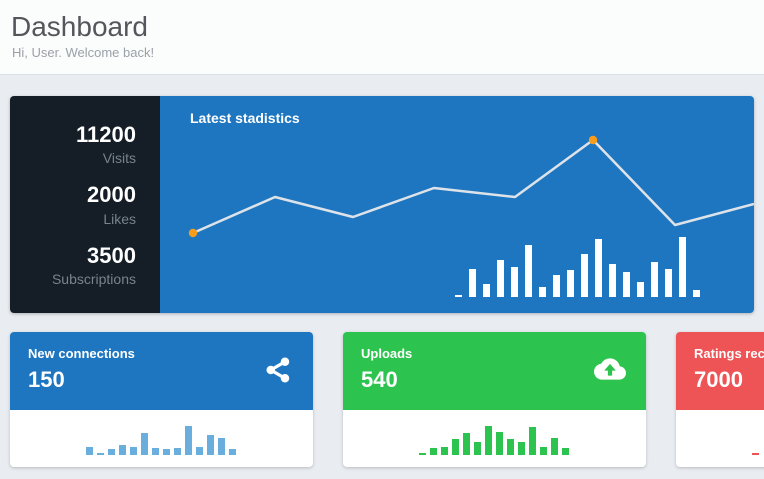 The image size is (764, 479). I want to click on card-new-connections: New connections 150, so click(161, 399).